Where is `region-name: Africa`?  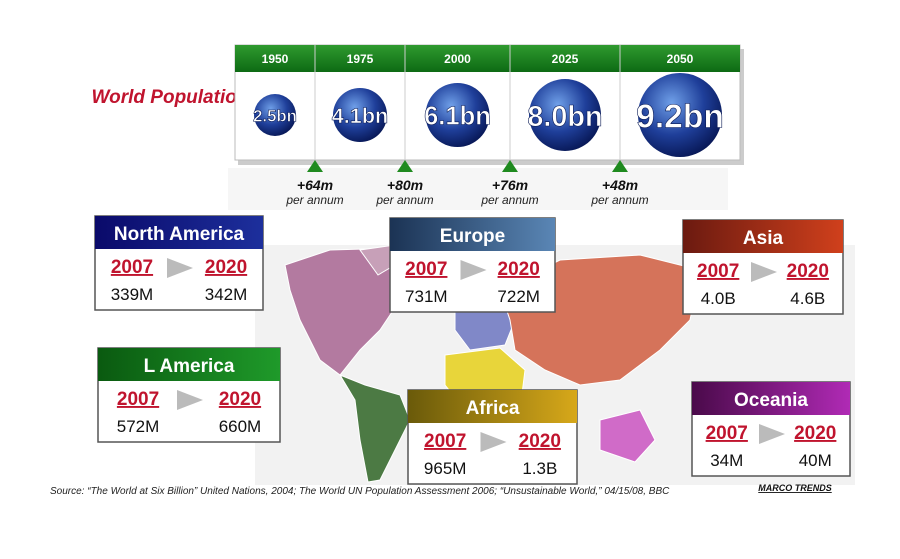 region-name: Africa is located at coordinates (493, 408).